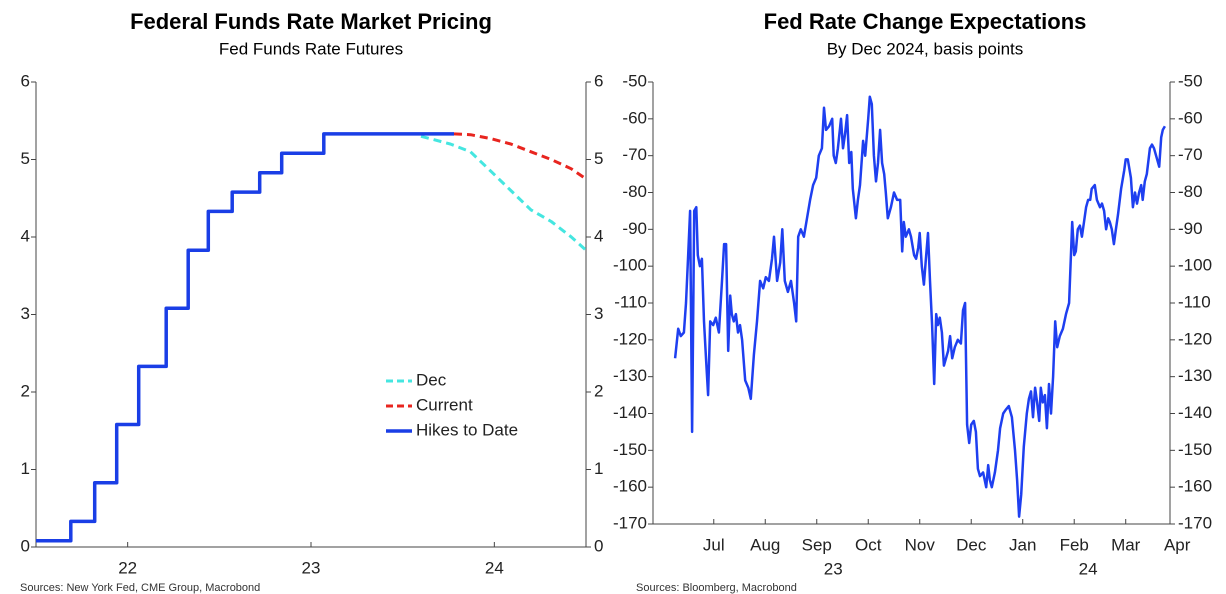 The width and height of the screenshot is (1226, 594). Describe the element at coordinates (1195, 486) in the screenshot. I see `y2-tick-label: -160` at that location.